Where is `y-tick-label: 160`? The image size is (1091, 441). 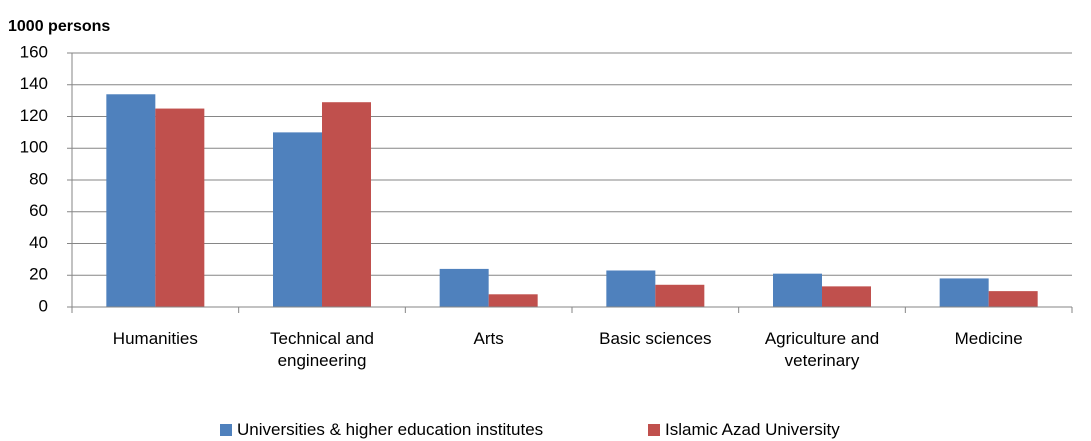
y-tick-label: 160 is located at coordinates (34, 51).